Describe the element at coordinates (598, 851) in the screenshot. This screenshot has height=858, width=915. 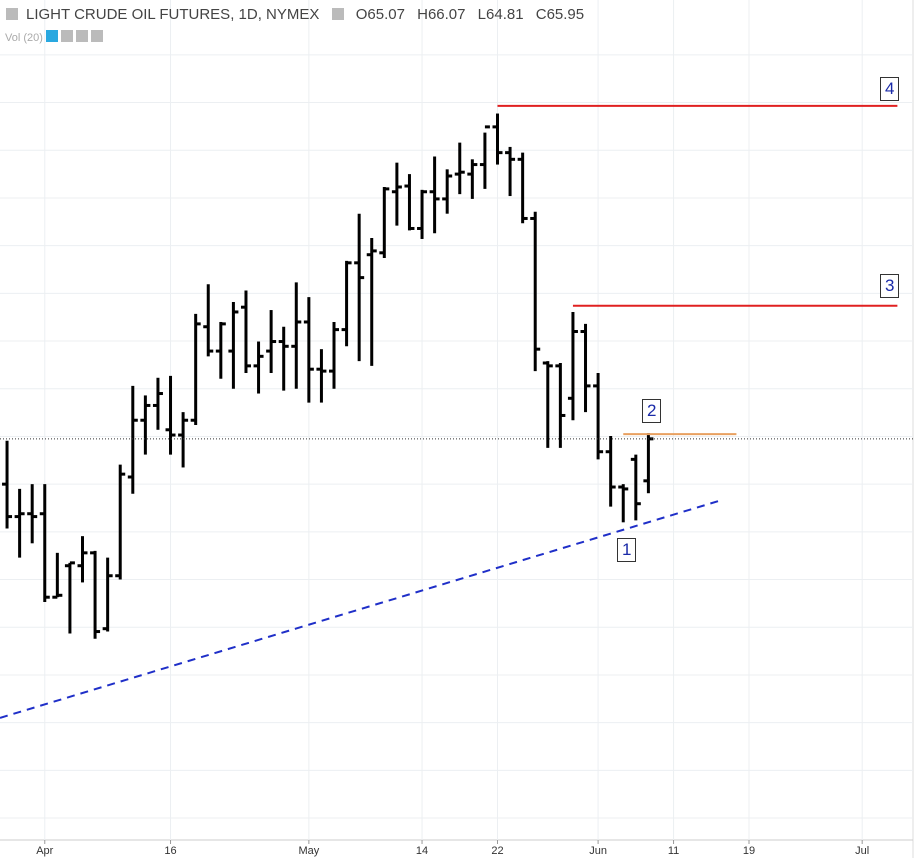
I see `x-tick-label: Jun` at that location.